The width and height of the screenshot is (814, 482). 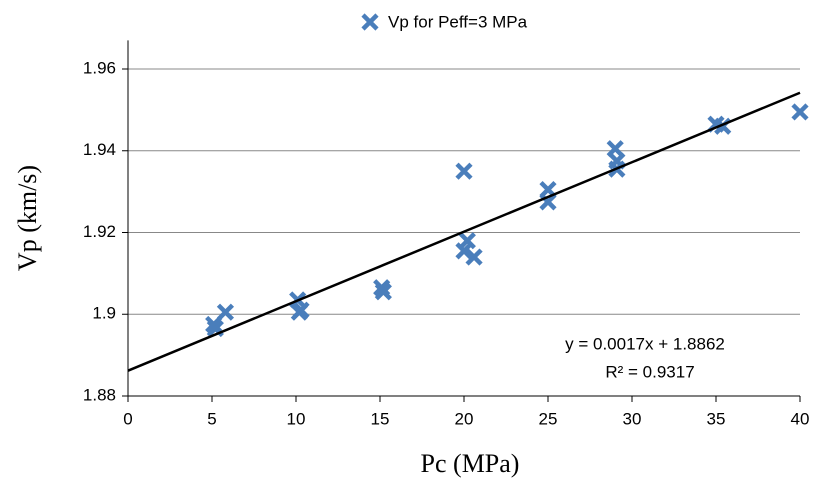 What do you see at coordinates (458, 21) in the screenshot?
I see `legend-label: Vp for Peff=3 MPa` at bounding box center [458, 21].